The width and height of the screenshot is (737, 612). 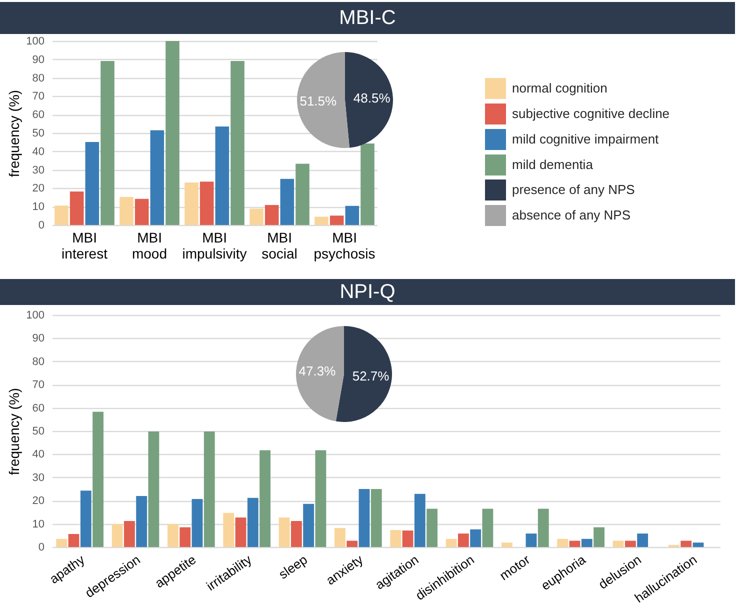 What do you see at coordinates (371, 376) in the screenshot?
I see `data-label: 52.7%` at bounding box center [371, 376].